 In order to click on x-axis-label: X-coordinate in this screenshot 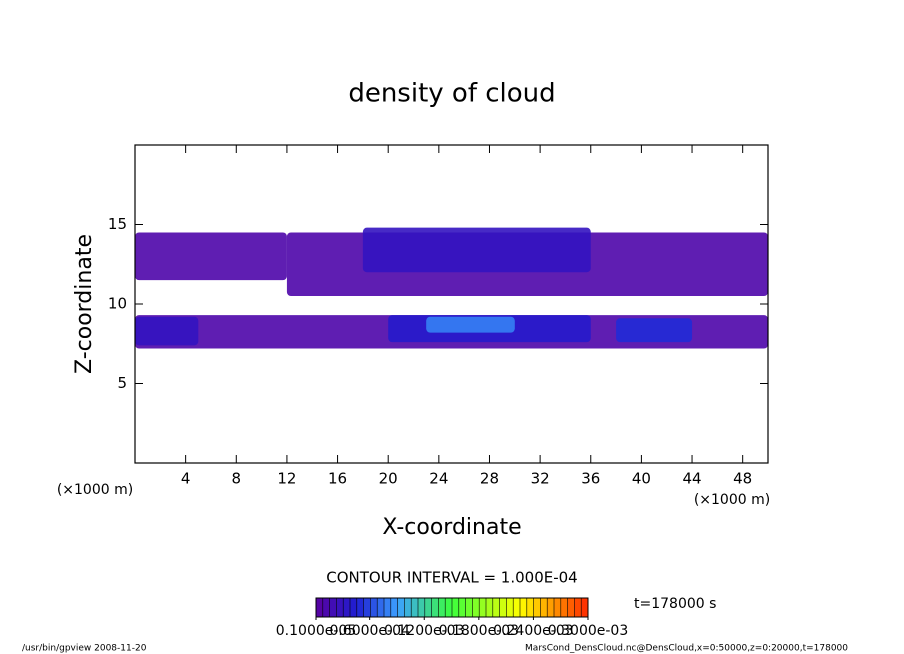, I will do `click(451, 527)`.